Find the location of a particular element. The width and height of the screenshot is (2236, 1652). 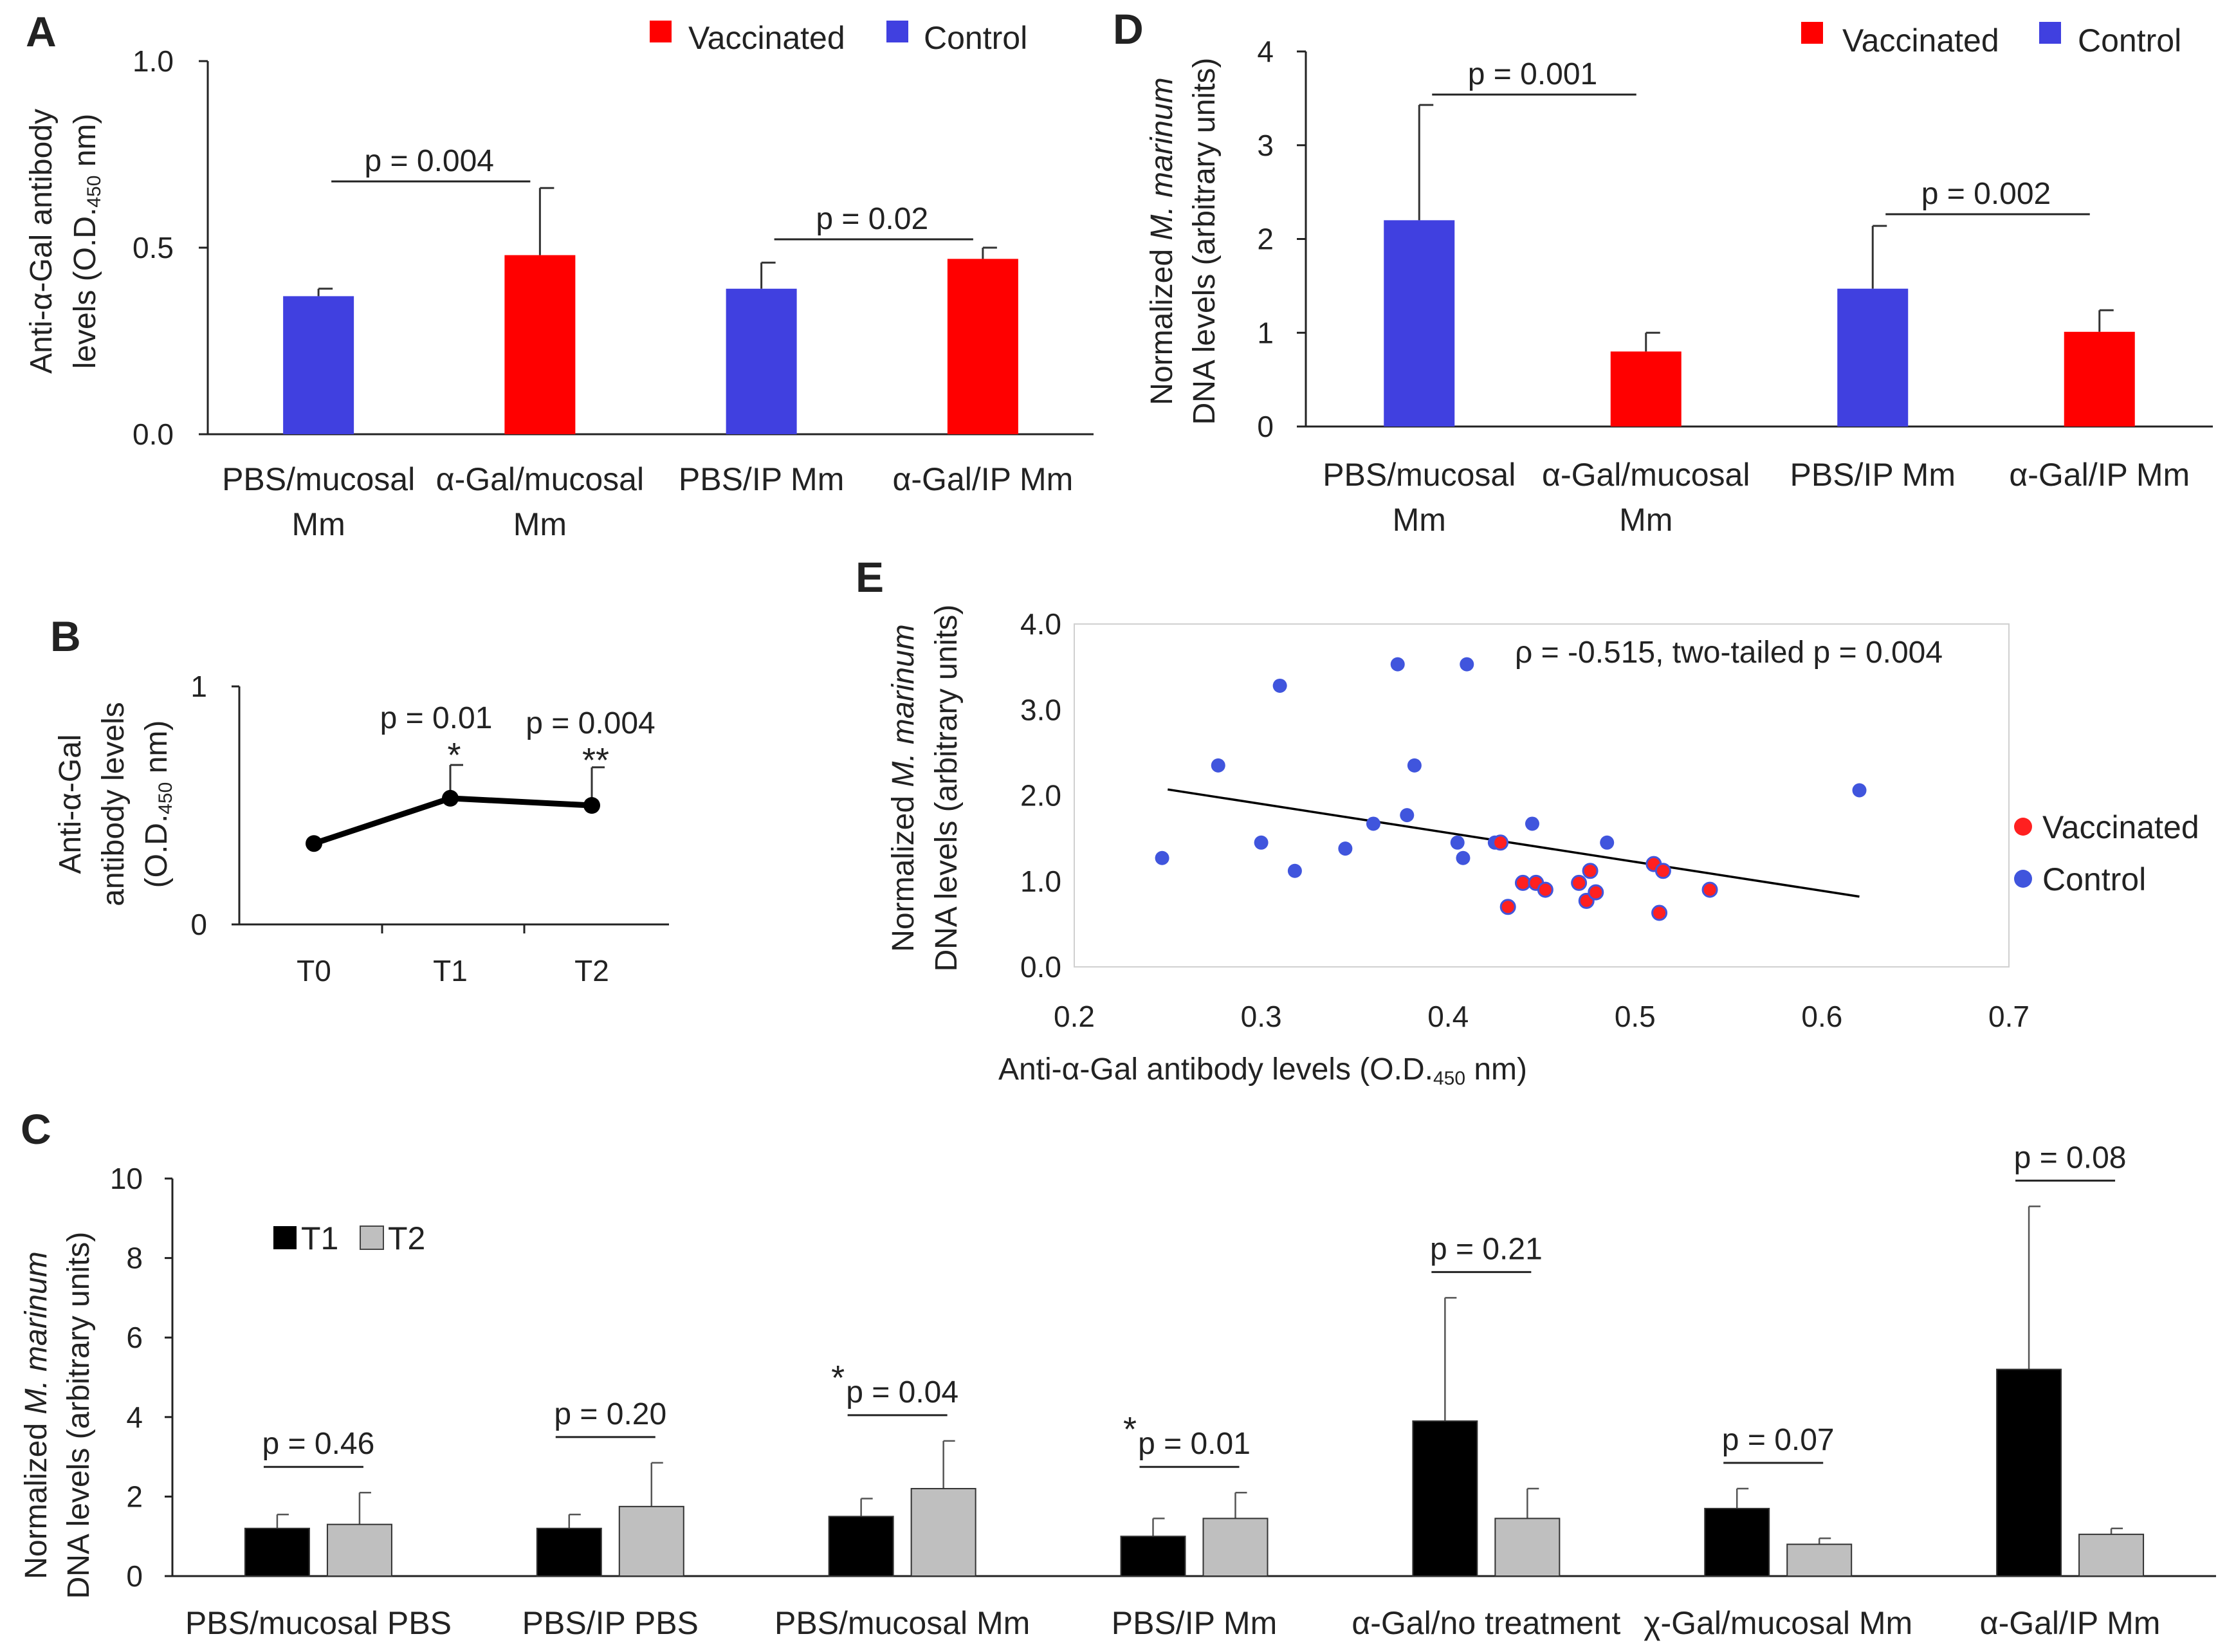

p-value-label: p = 0.21 is located at coordinates (1486, 1249).